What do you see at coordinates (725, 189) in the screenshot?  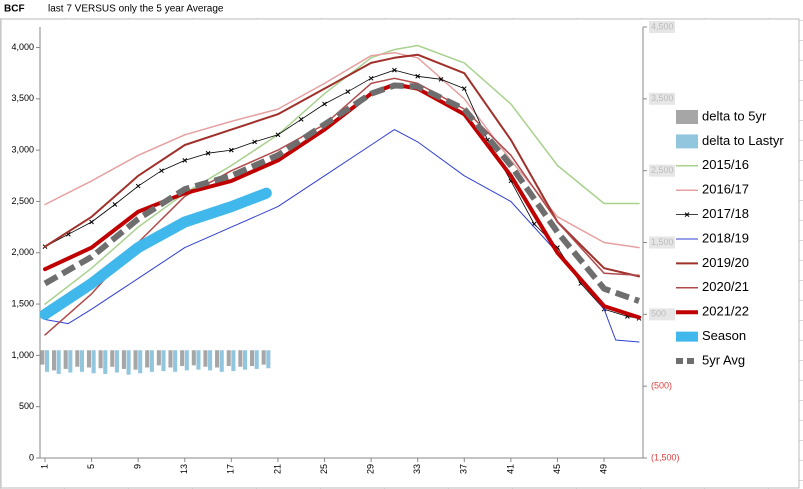 I see `legend-label: 2016/17` at bounding box center [725, 189].